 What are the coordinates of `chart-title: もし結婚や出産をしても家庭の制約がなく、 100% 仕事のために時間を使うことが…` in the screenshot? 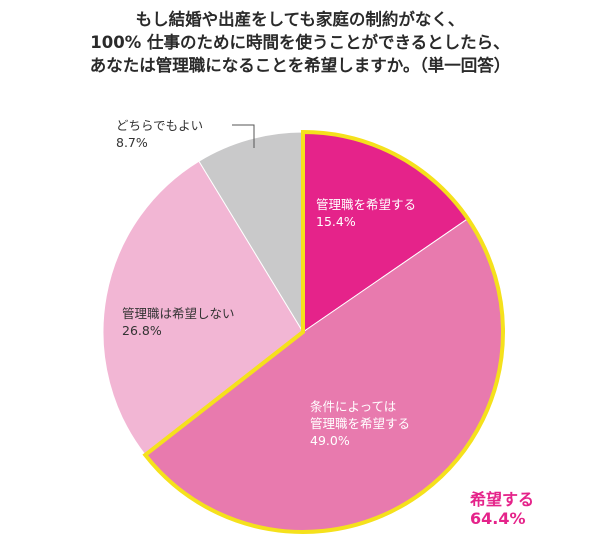 It's located at (300, 42).